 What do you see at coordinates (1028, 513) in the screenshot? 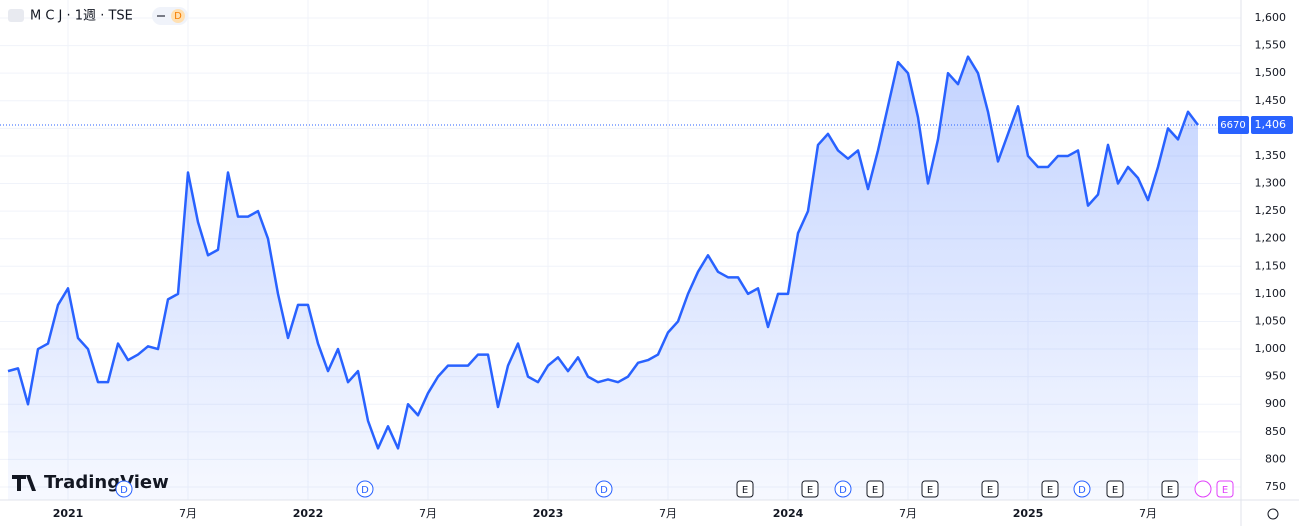
I see `x-tick-label: 2025` at bounding box center [1028, 513].